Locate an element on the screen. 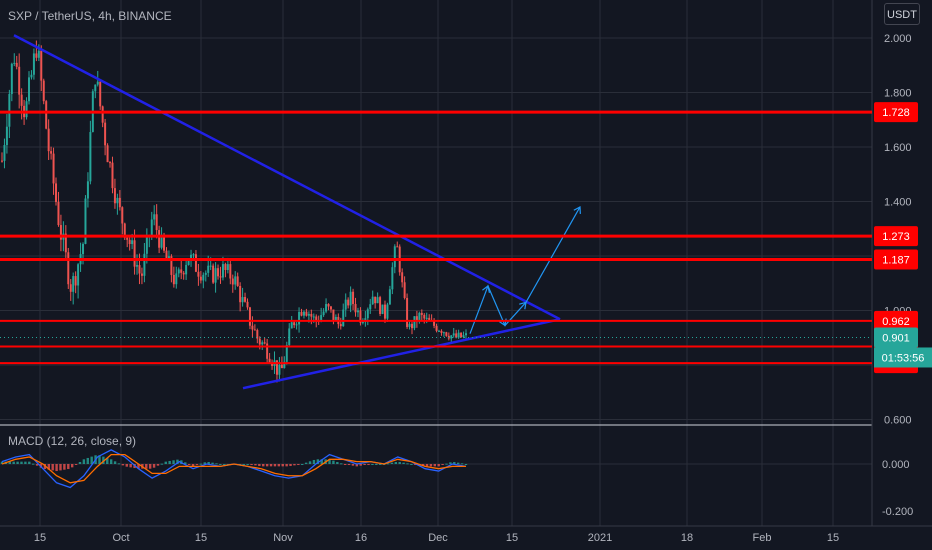  macd-line is located at coordinates (234, 469).